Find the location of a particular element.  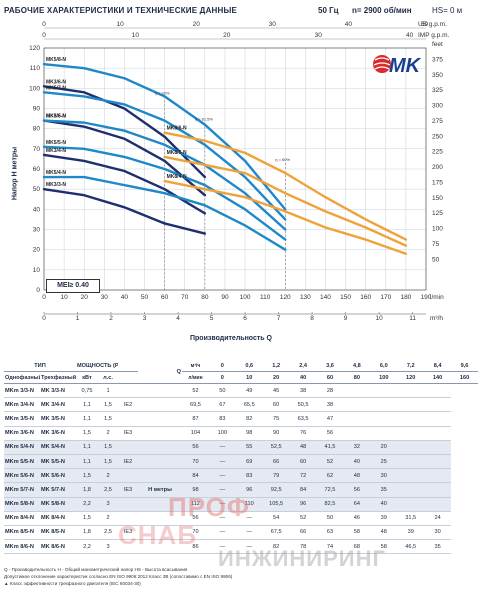

three-phase-model: MK 3/3-N is located at coordinates (58, 391).